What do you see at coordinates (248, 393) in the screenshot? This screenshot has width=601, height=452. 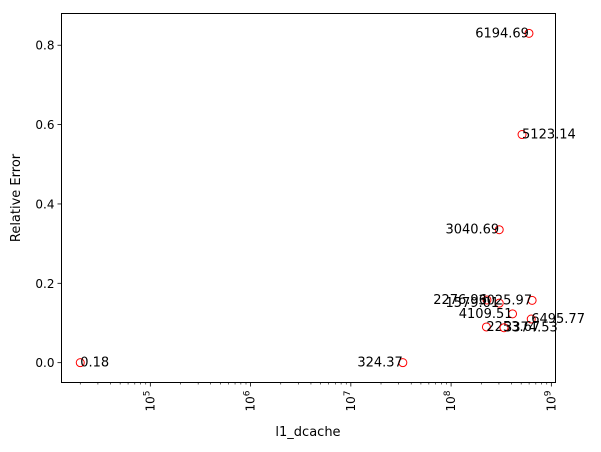 I see `x-tick-label-exponent: 6` at bounding box center [248, 393].